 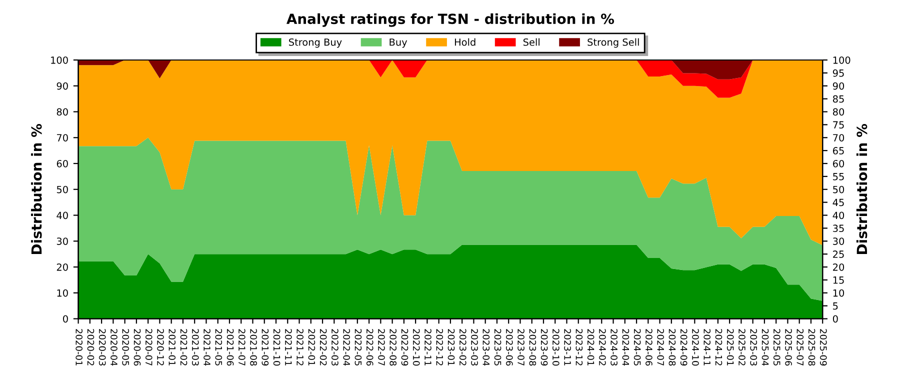 What do you see at coordinates (602, 347) in the screenshot?
I see `x-tick-label: 2024-02` at bounding box center [602, 347].